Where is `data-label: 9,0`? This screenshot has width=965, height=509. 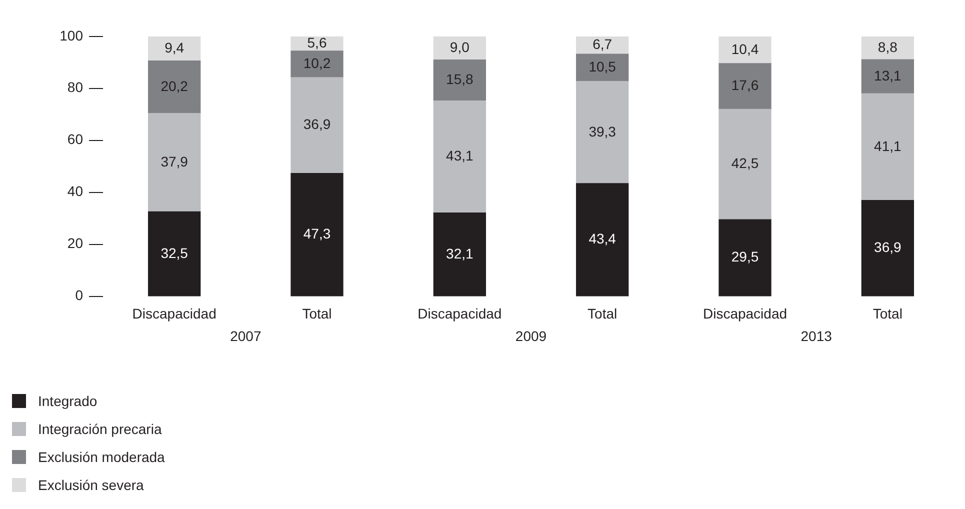 data-label: 9,0 is located at coordinates (460, 46).